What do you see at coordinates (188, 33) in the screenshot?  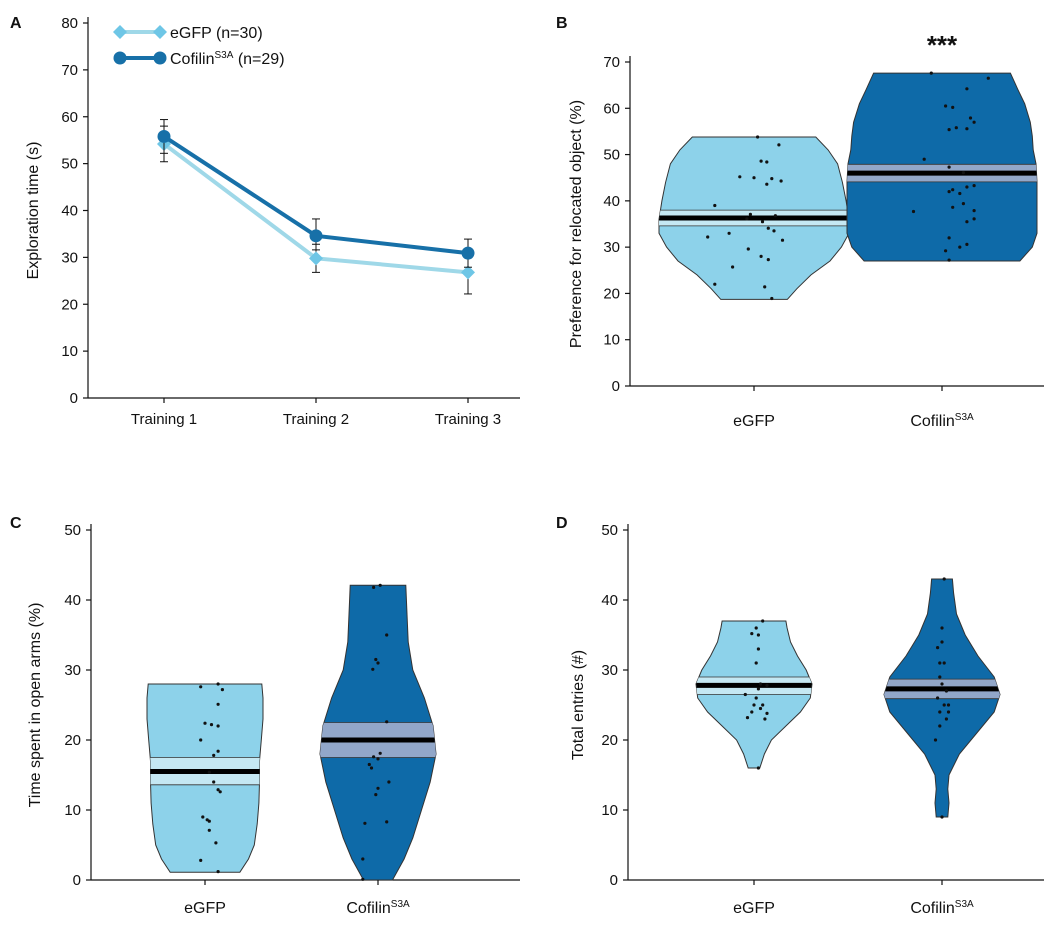 I see `legend-entry: eGFP (n=30)` at bounding box center [188, 33].